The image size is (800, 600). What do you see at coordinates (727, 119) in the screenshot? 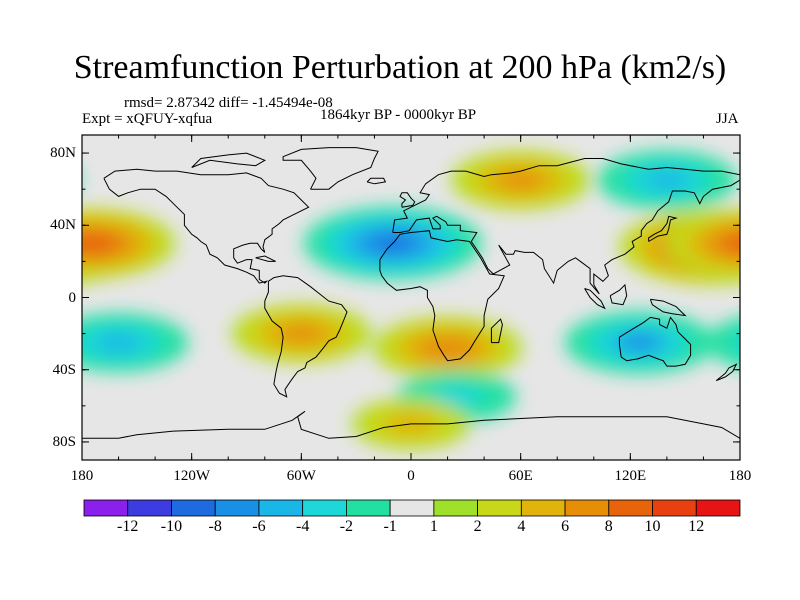
I see `season-label: JJA` at bounding box center [727, 119].